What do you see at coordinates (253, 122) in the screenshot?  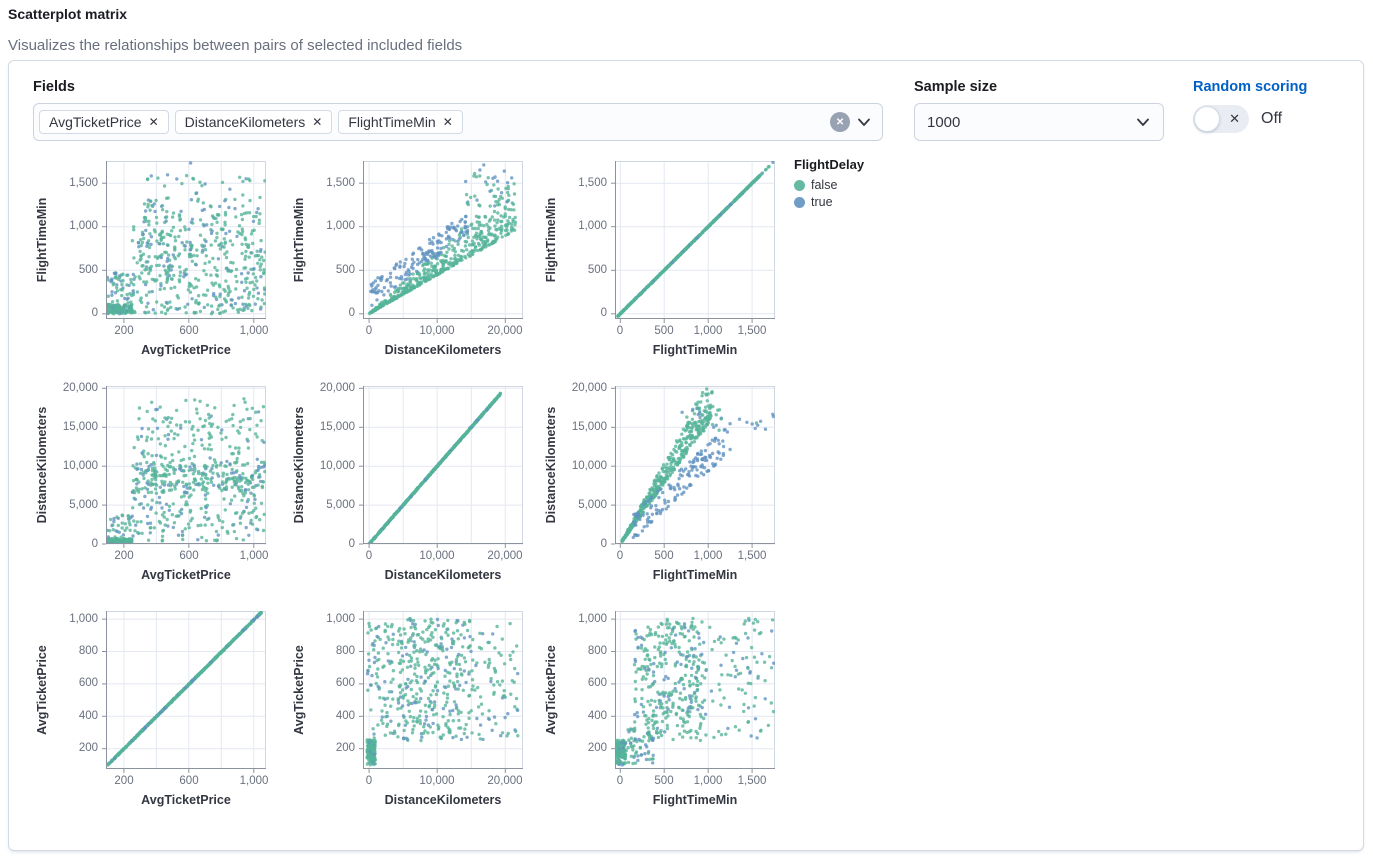 I see `field-pill: DistanceKilometers ✕` at bounding box center [253, 122].